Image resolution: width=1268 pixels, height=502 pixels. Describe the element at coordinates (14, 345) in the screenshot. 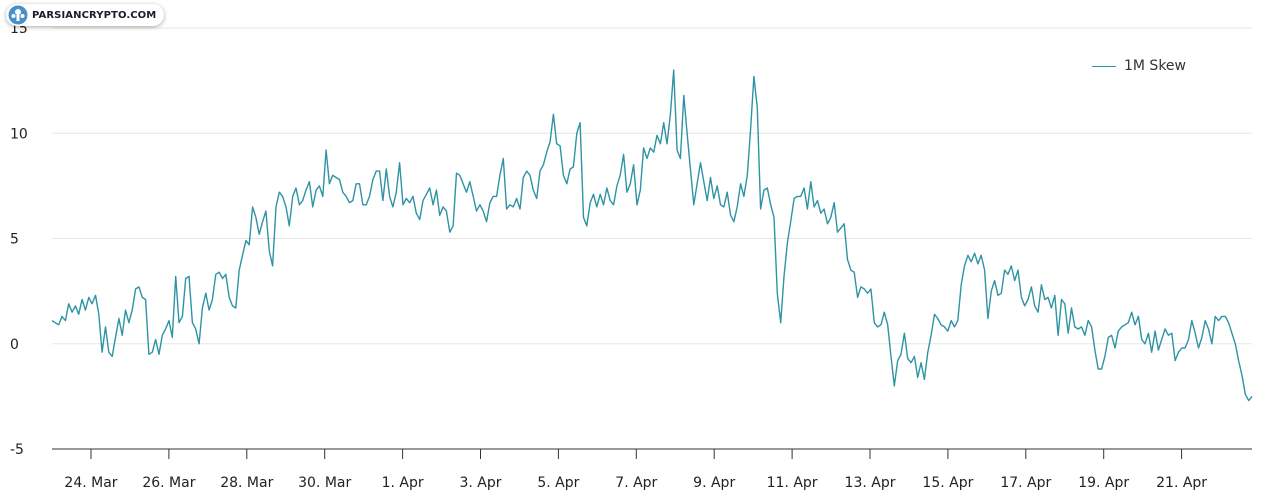

I see `y-tick-label: 0` at that location.